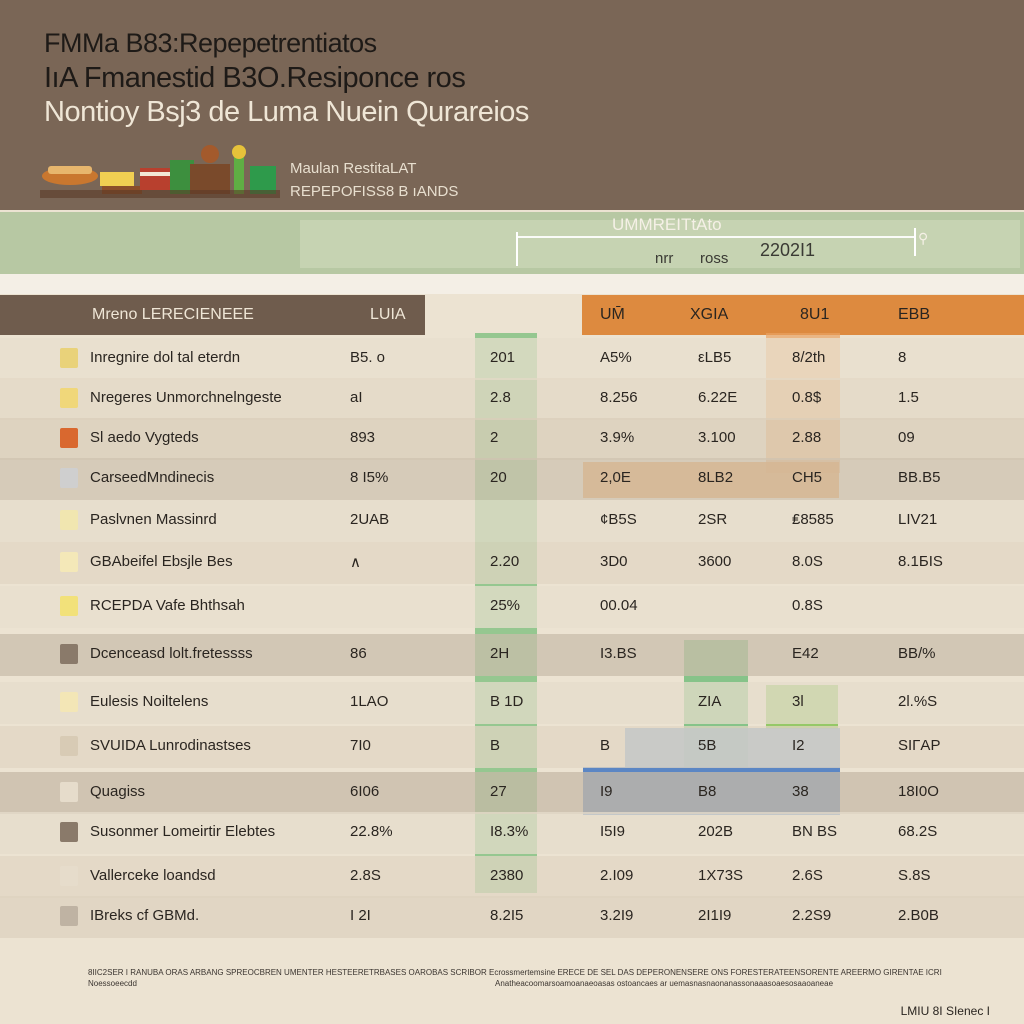 This screenshot has height=1024, width=1024. What do you see at coordinates (210, 43) in the screenshot?
I see `page-title: FMMa B83:Repepetrentiatos` at bounding box center [210, 43].